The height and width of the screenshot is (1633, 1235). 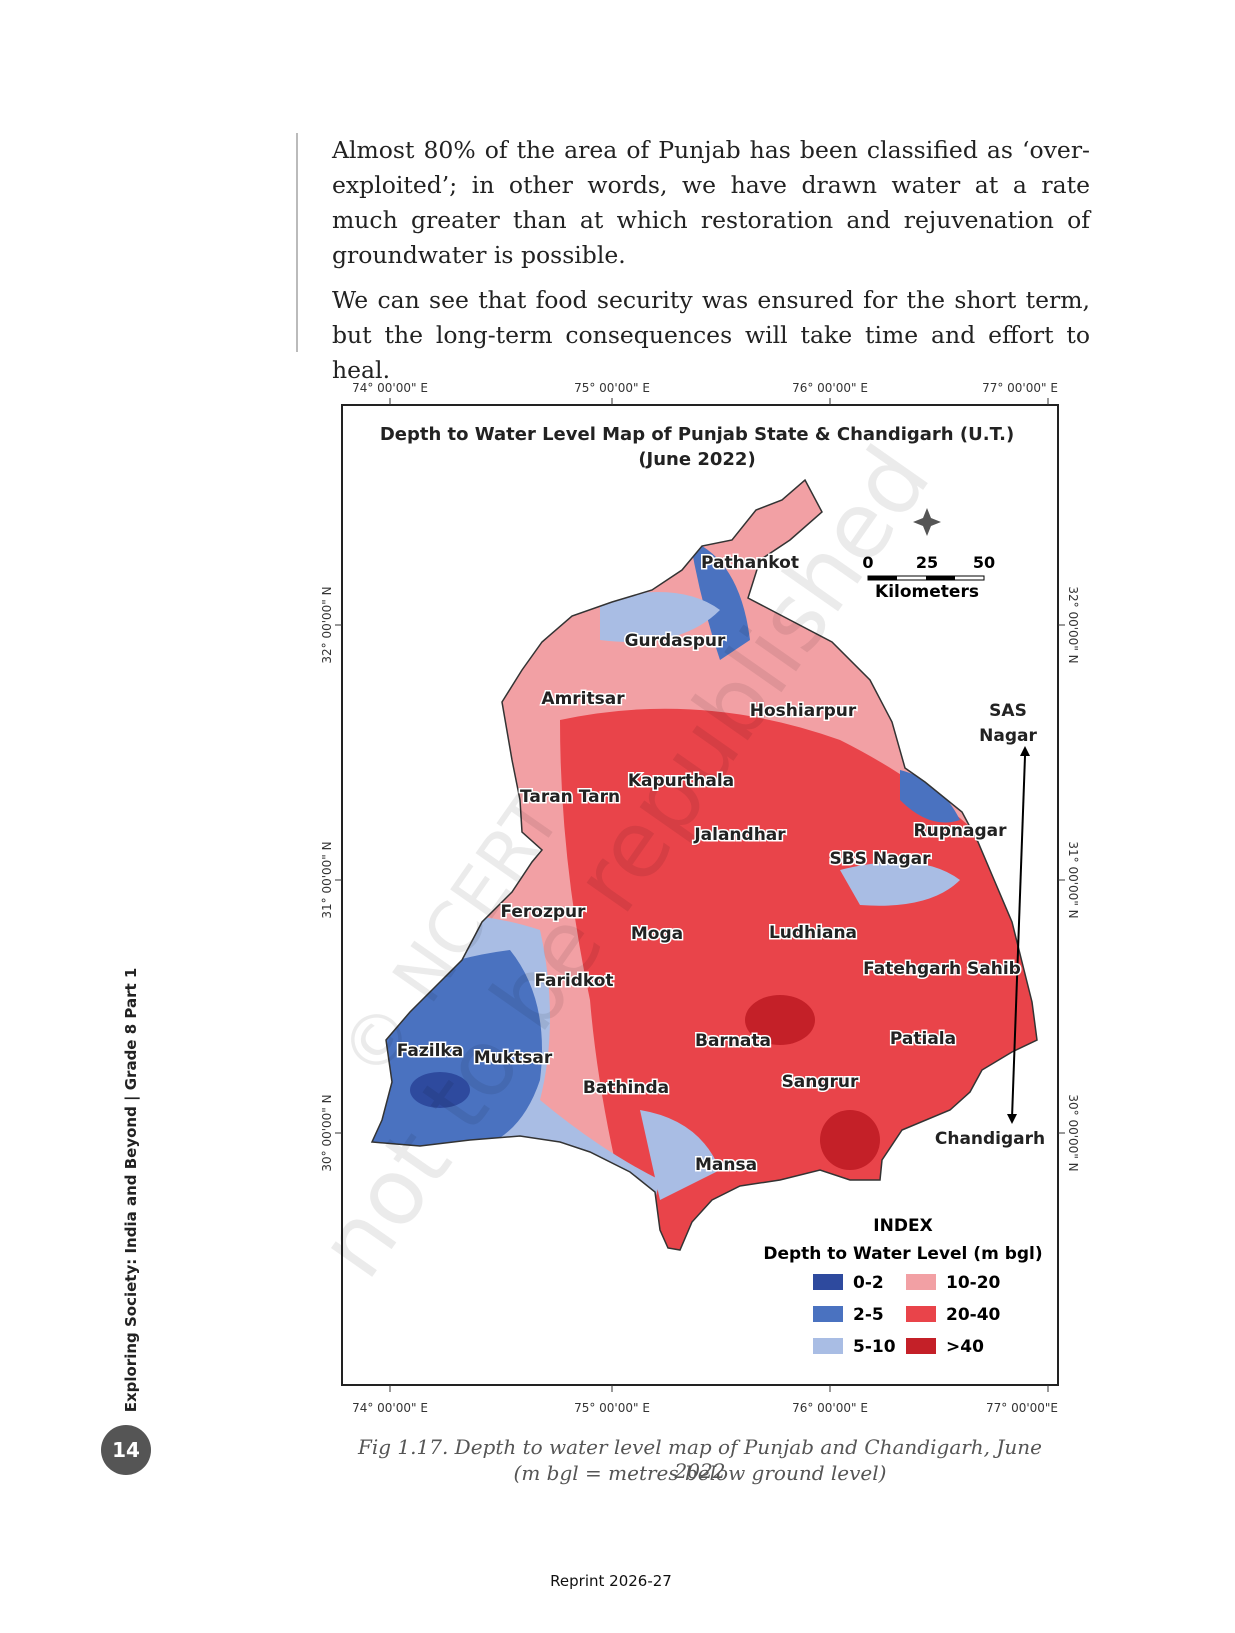 I want to click on legend-label: 20-40, so click(x=973, y=1315).